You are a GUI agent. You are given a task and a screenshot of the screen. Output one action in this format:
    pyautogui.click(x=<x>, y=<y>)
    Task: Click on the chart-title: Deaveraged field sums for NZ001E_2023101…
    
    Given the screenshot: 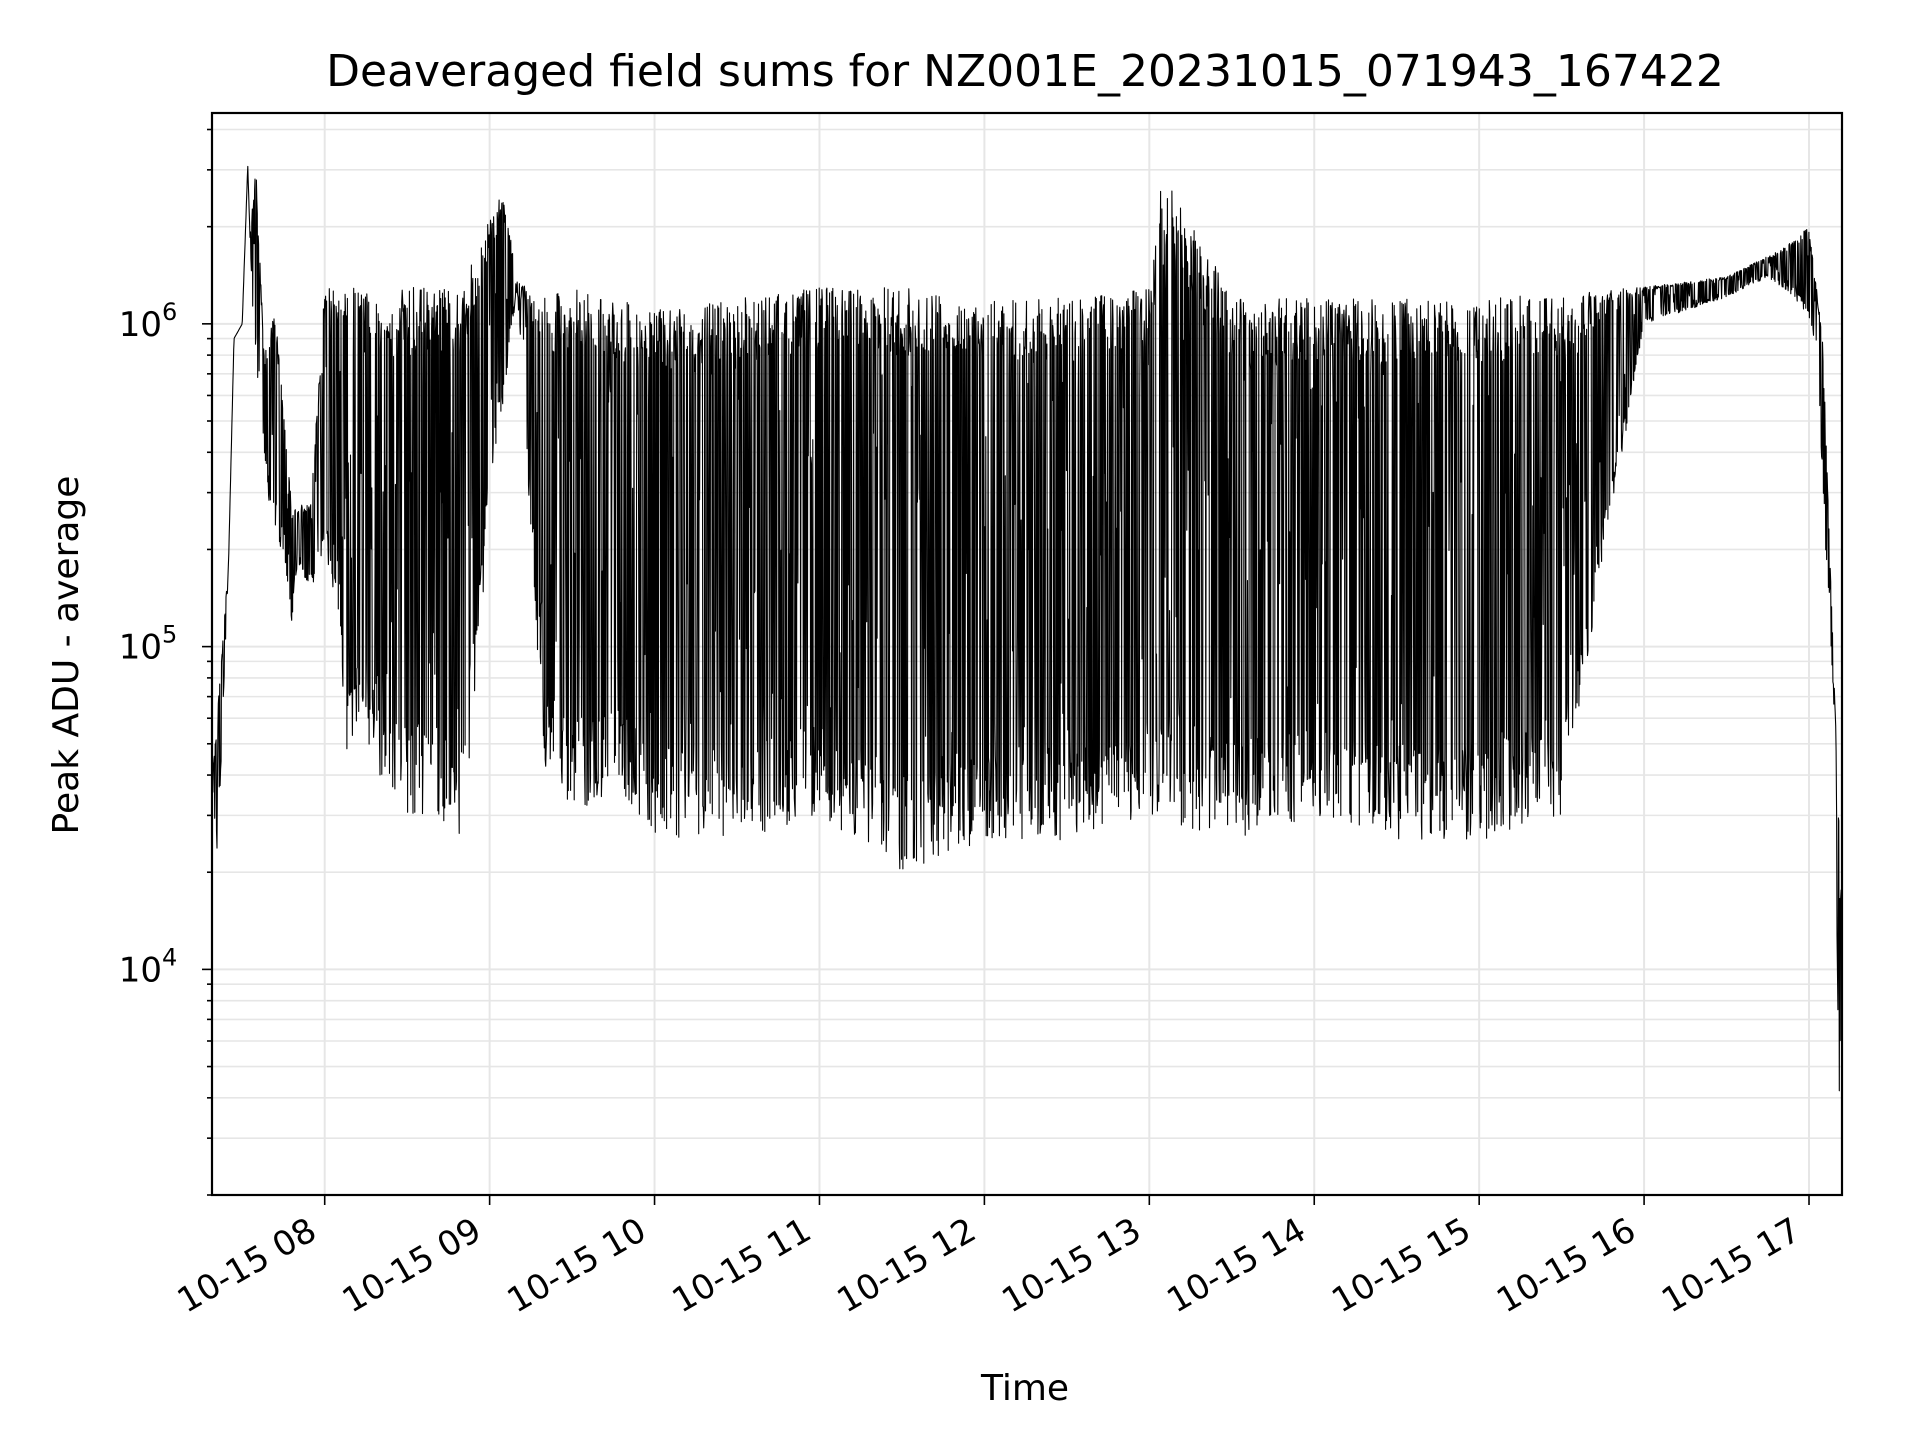 What is the action you would take?
    pyautogui.click(x=1025, y=71)
    